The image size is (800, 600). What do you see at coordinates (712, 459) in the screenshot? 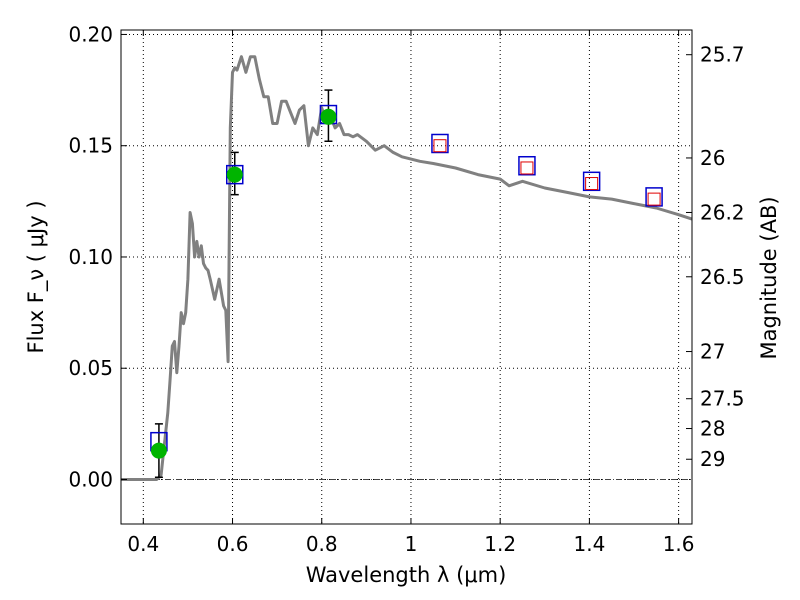
I see `mag-tick-label: 29` at bounding box center [712, 459].